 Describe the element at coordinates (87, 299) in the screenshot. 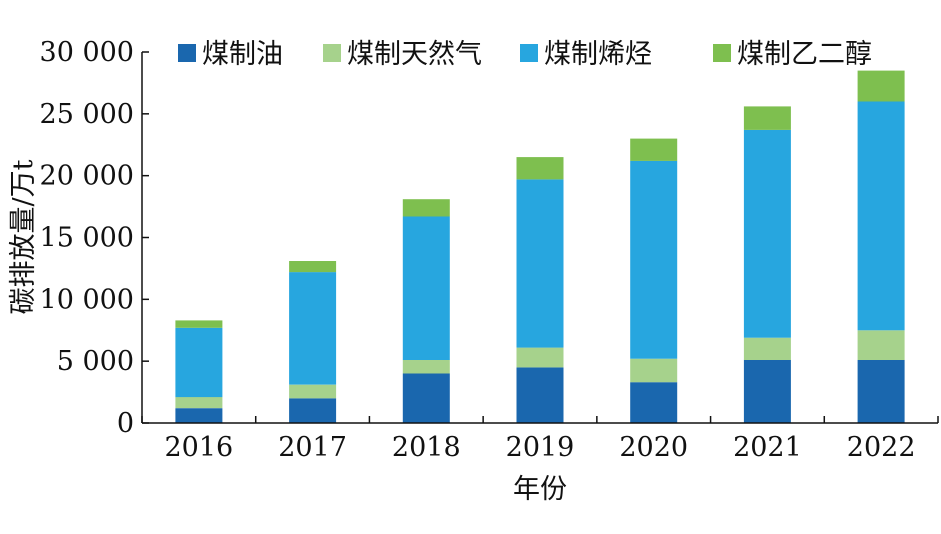

I see `y-tick-label-10000: 10 000` at that location.